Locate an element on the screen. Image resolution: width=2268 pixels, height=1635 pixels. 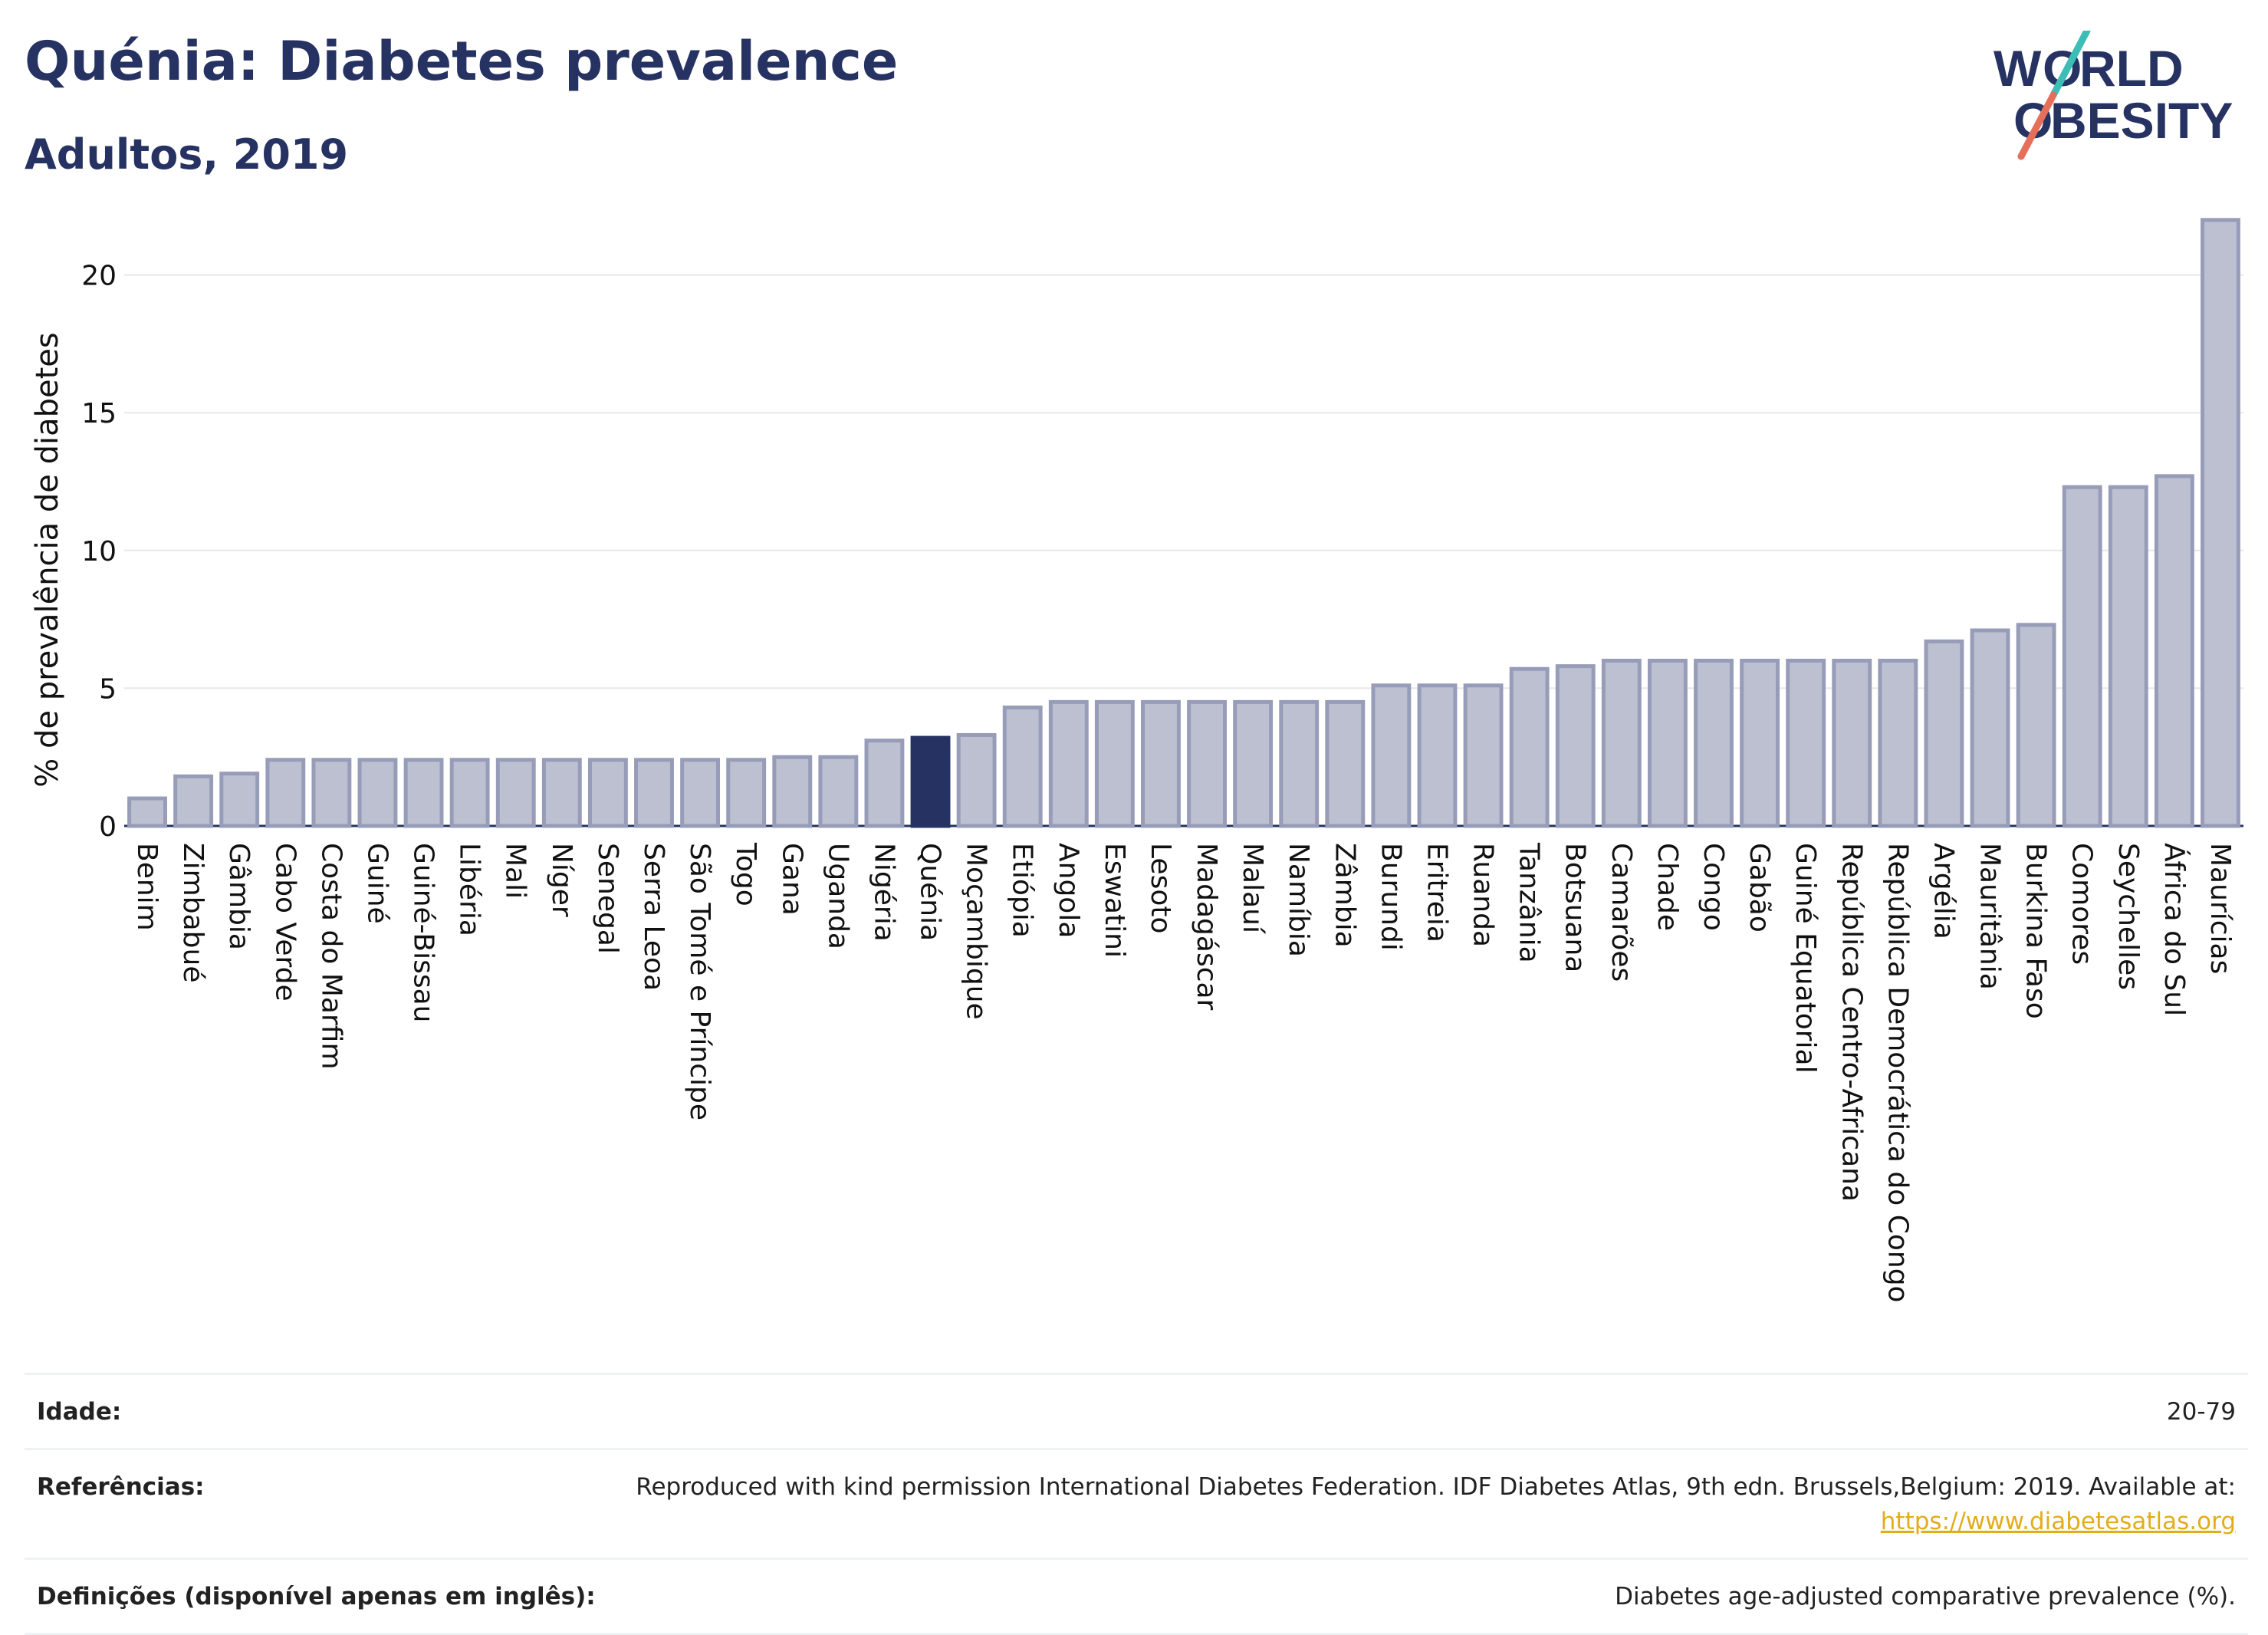
x-tick-label: Benim is located at coordinates (147, 887).